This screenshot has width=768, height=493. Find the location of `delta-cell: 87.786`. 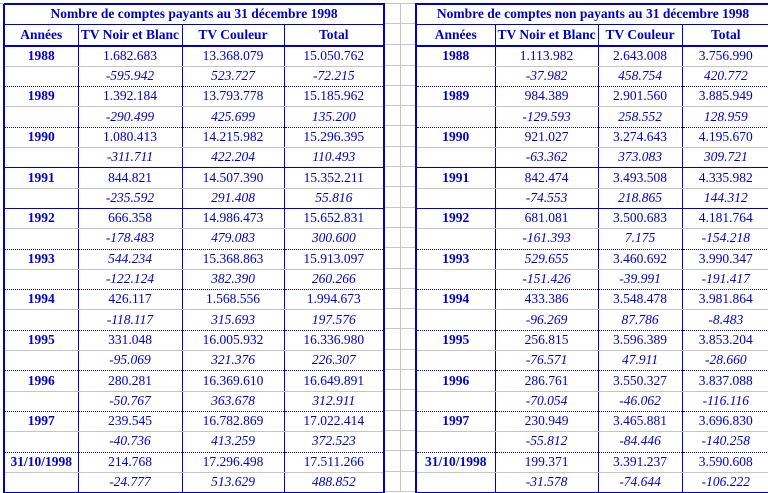

delta-cell: 87.786 is located at coordinates (640, 320).